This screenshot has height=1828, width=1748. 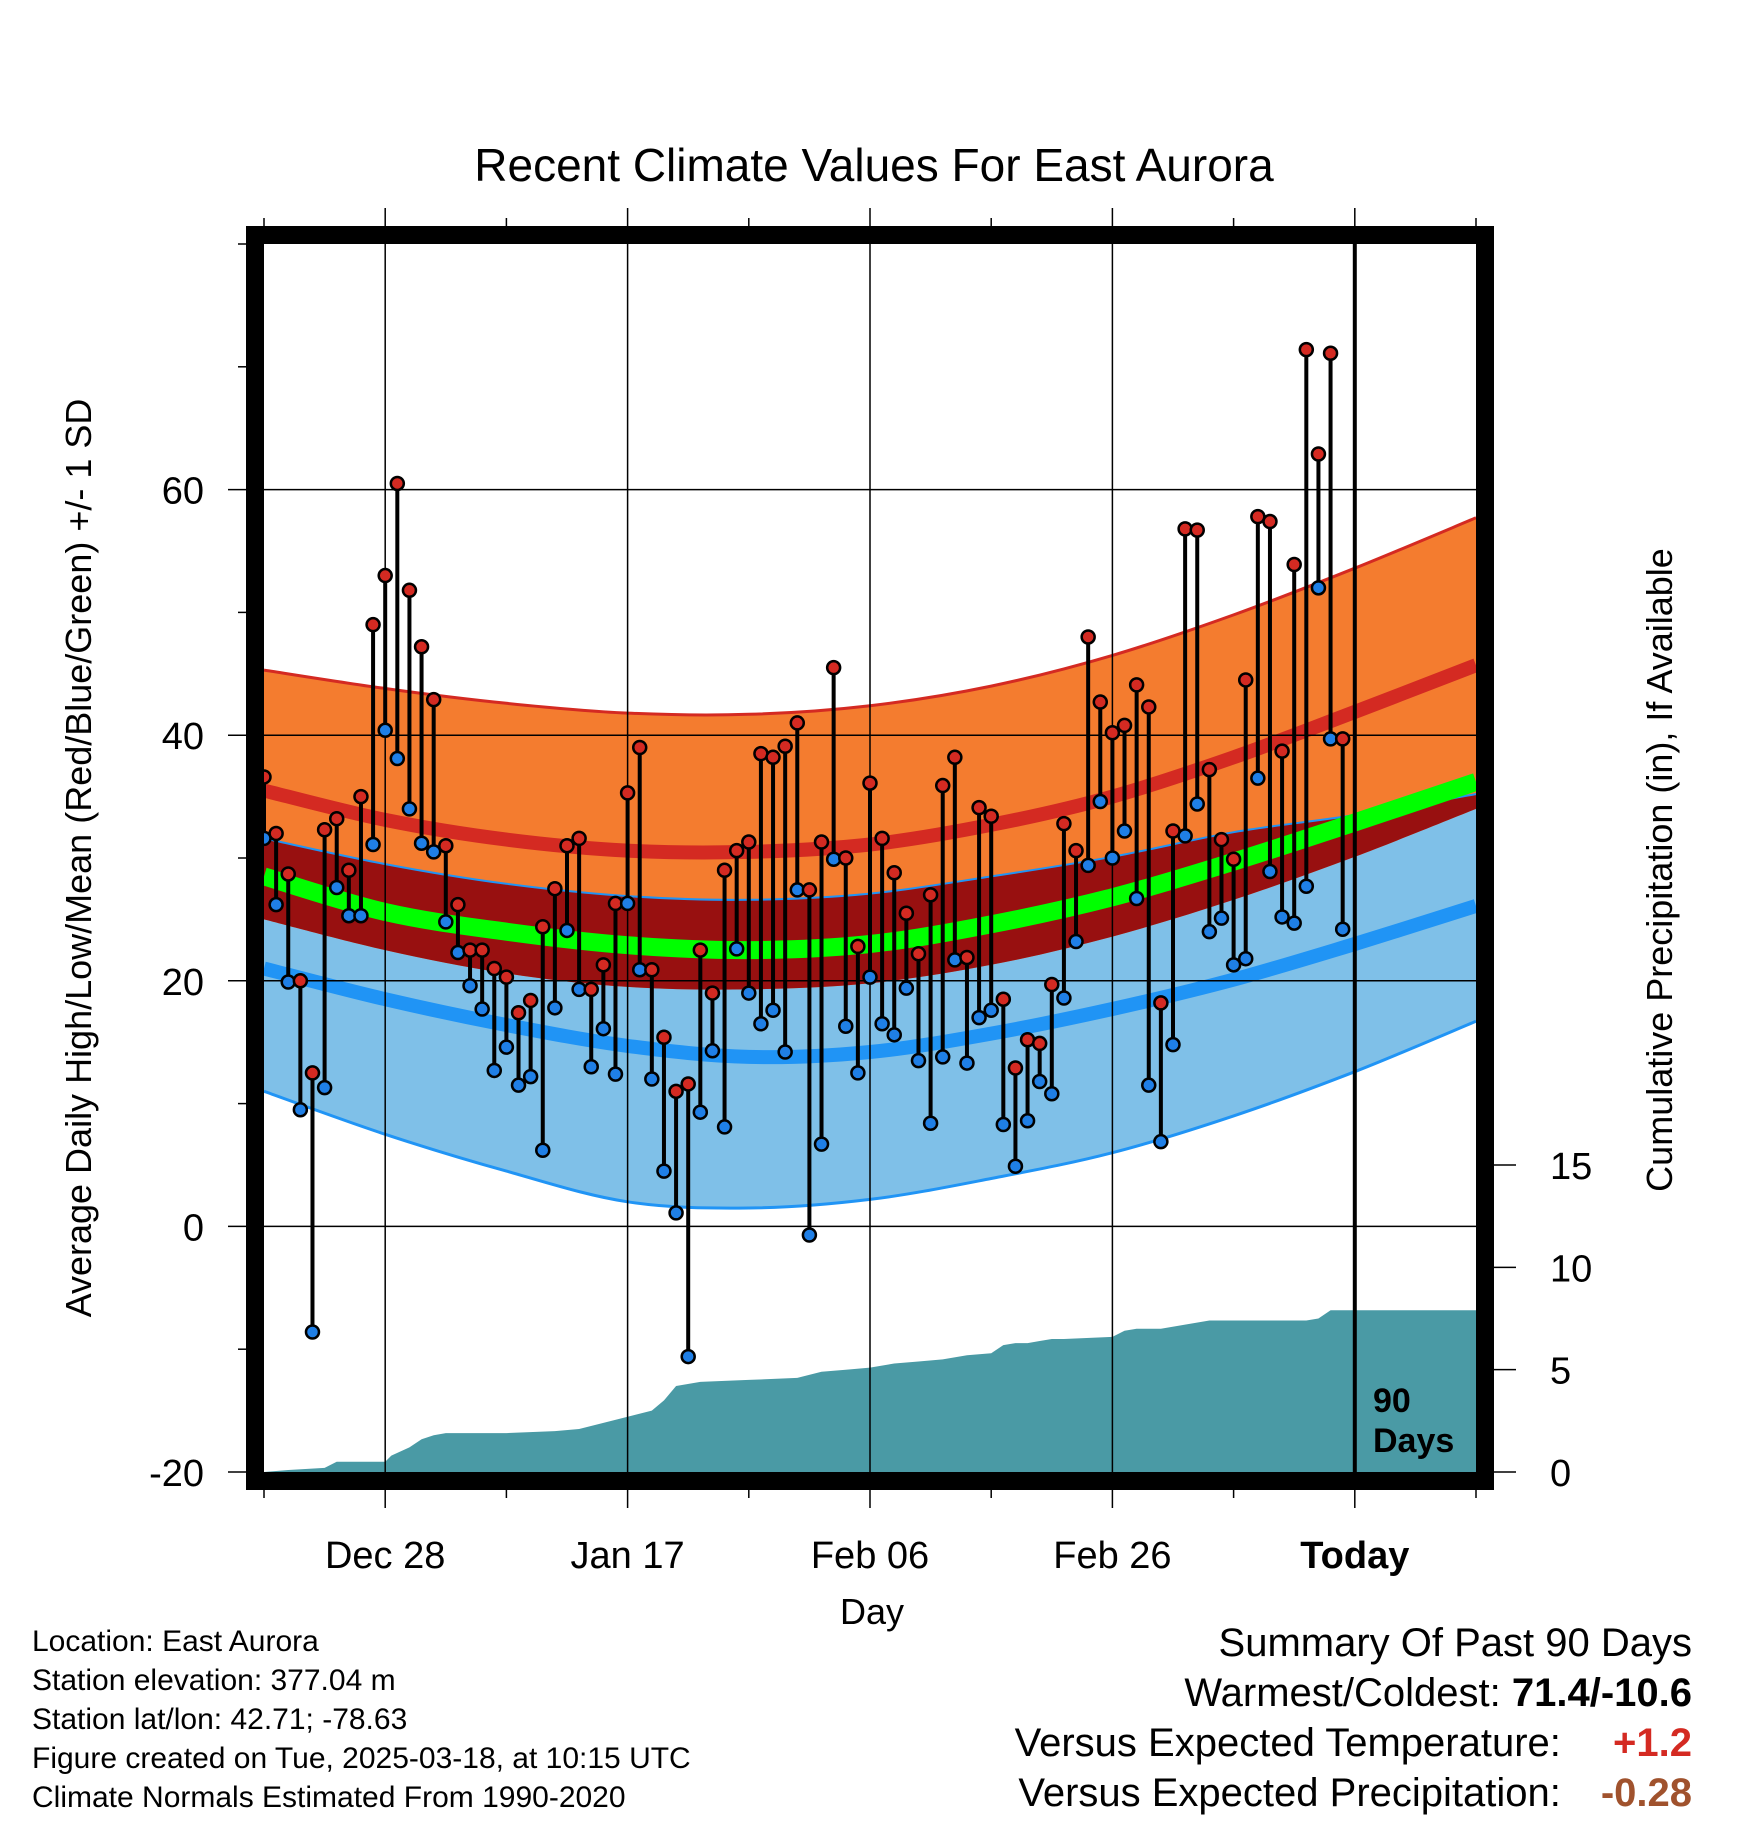 I want to click on today-days-label-text: Days, so click(x=1413, y=1441).